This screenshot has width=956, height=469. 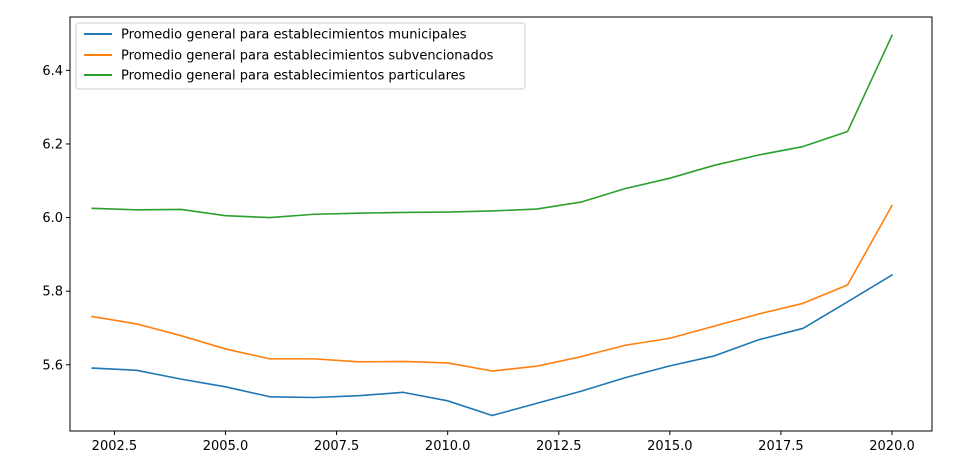 I want to click on x-tick-label-2015-0: 2015.0, so click(x=670, y=446).